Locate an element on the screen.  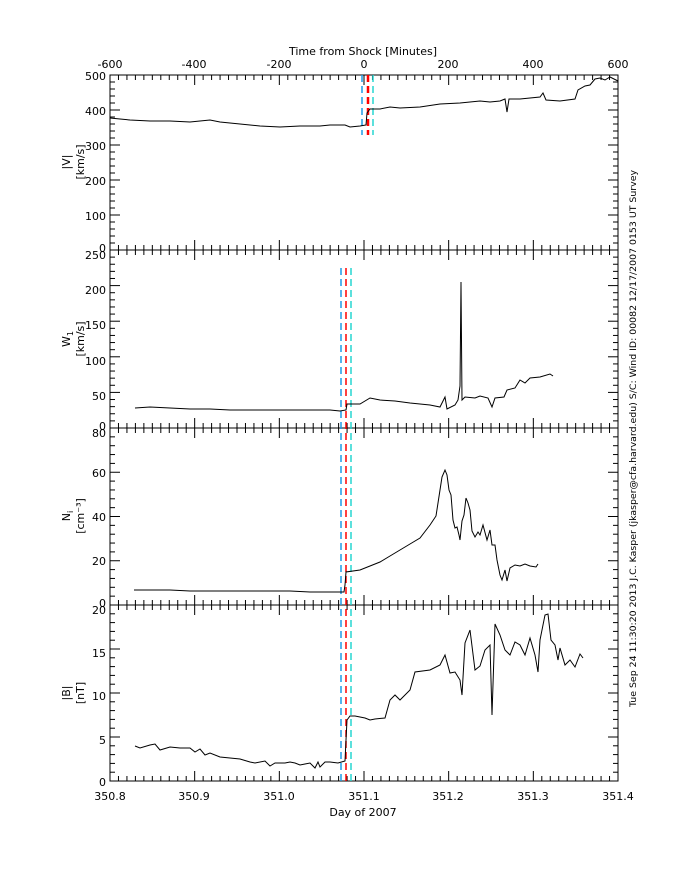
thermal-speed-trace is located at coordinates (344, 346).